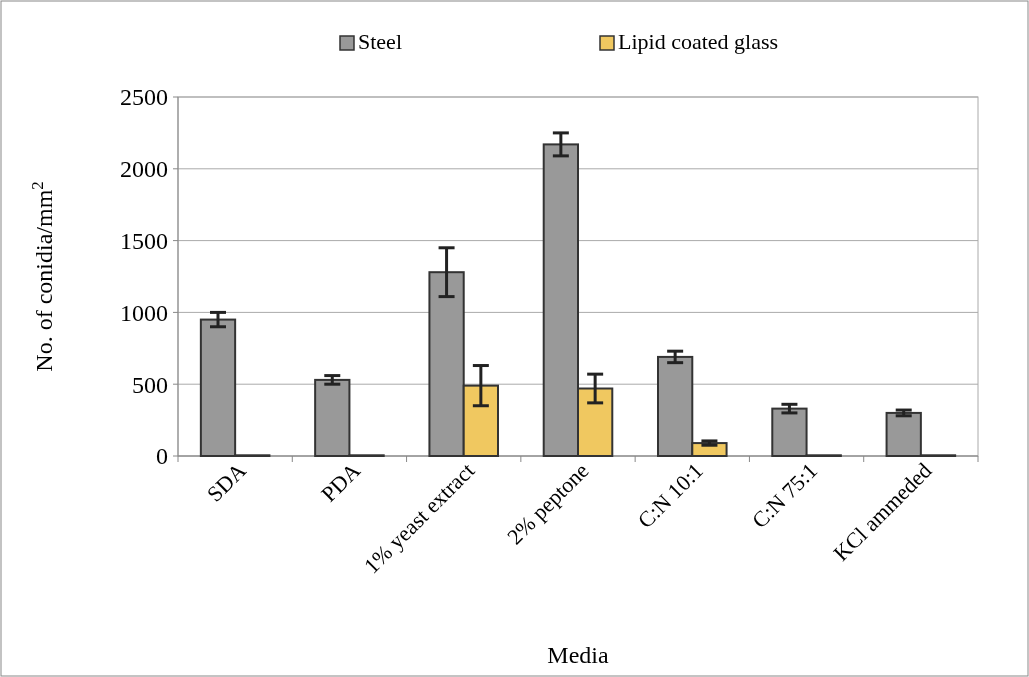 This screenshot has height=677, width=1029. I want to click on legend-label: Steel, so click(380, 41).